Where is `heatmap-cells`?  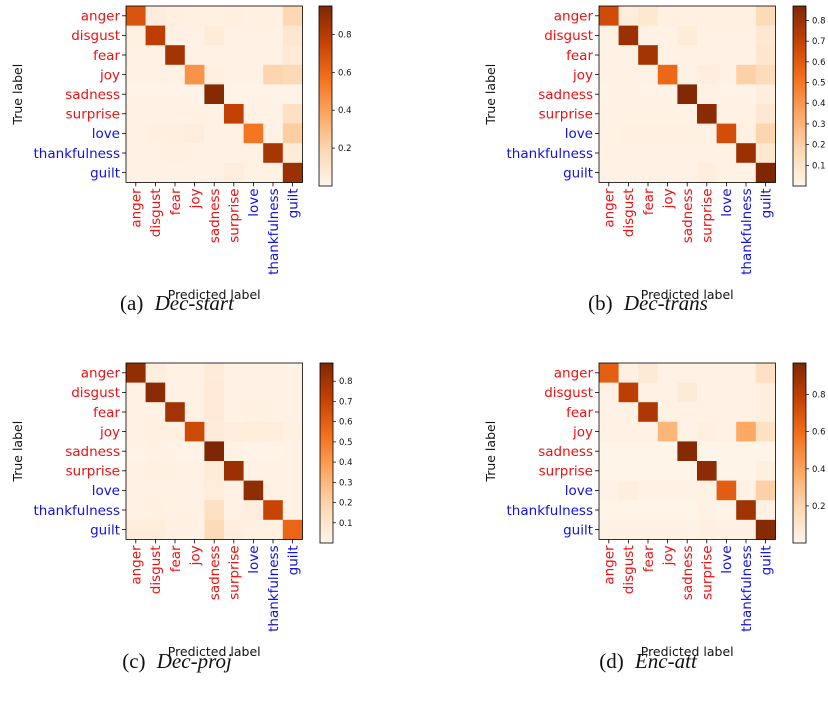
heatmap-cells is located at coordinates (687, 94).